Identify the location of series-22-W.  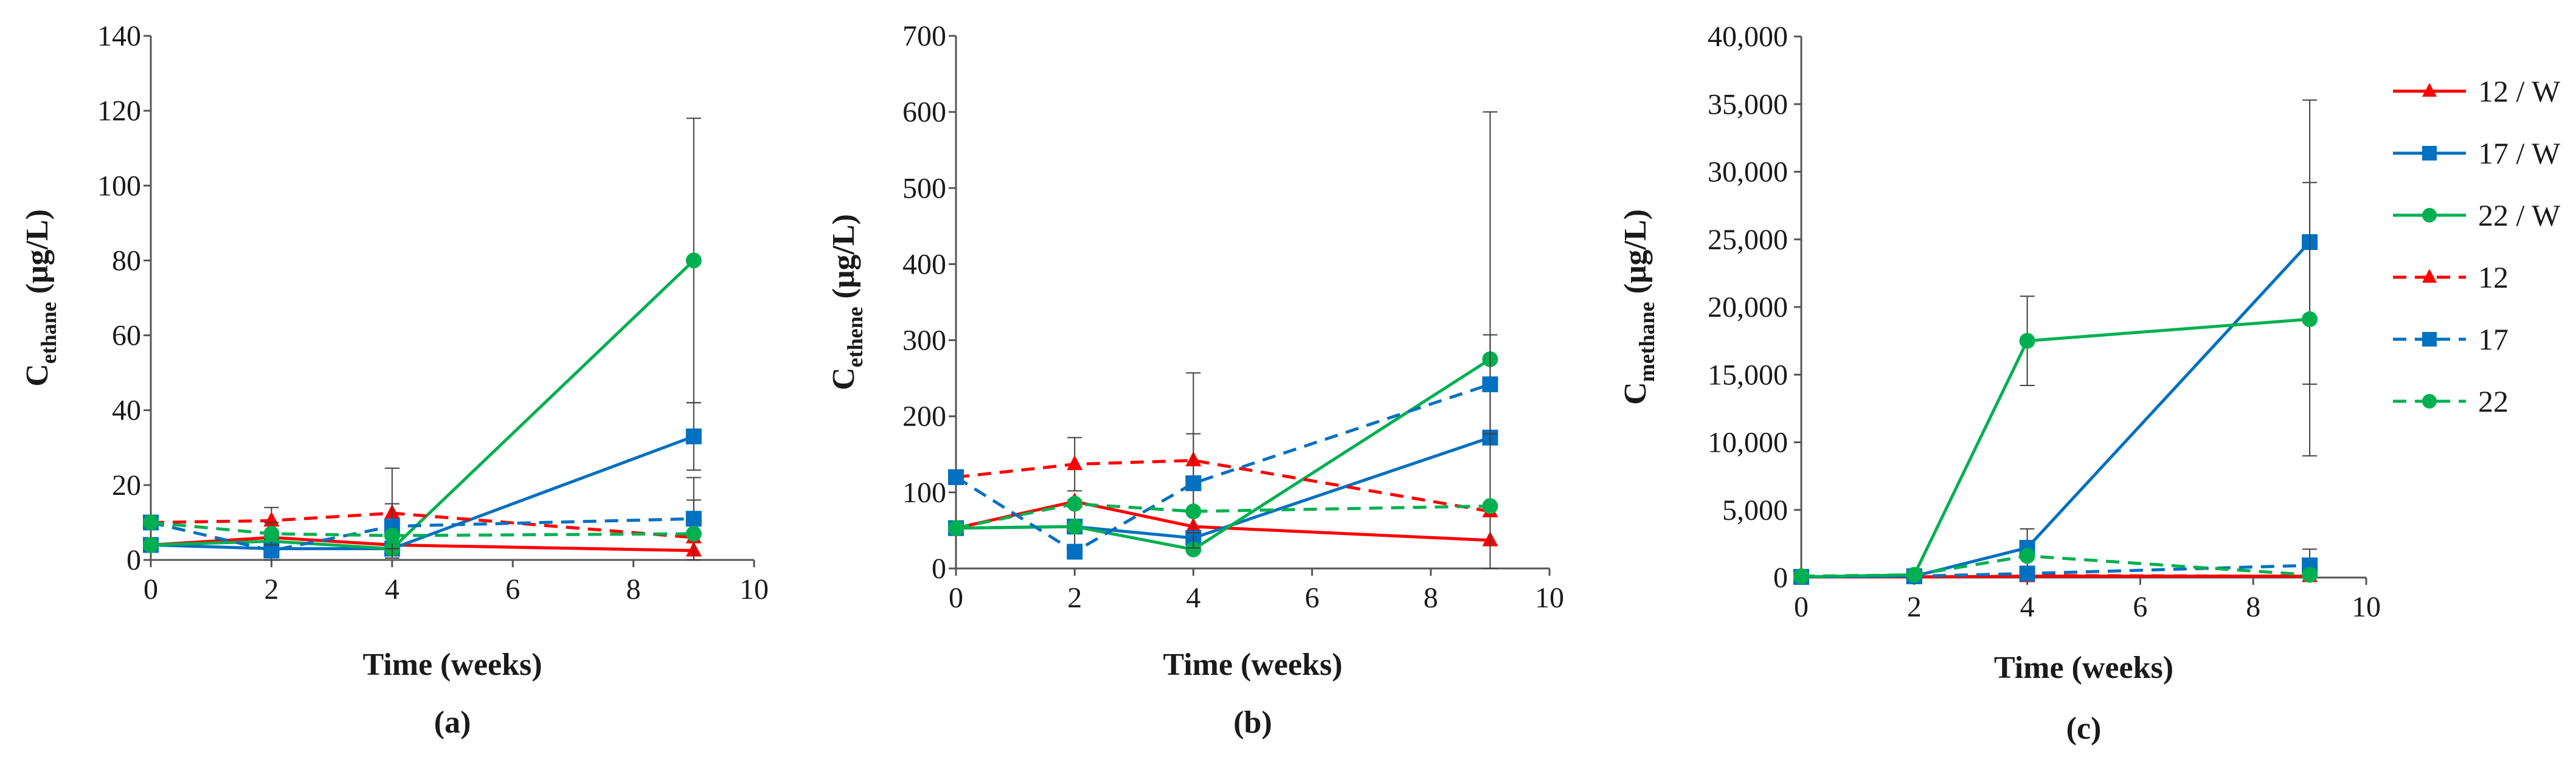
(2055, 383).